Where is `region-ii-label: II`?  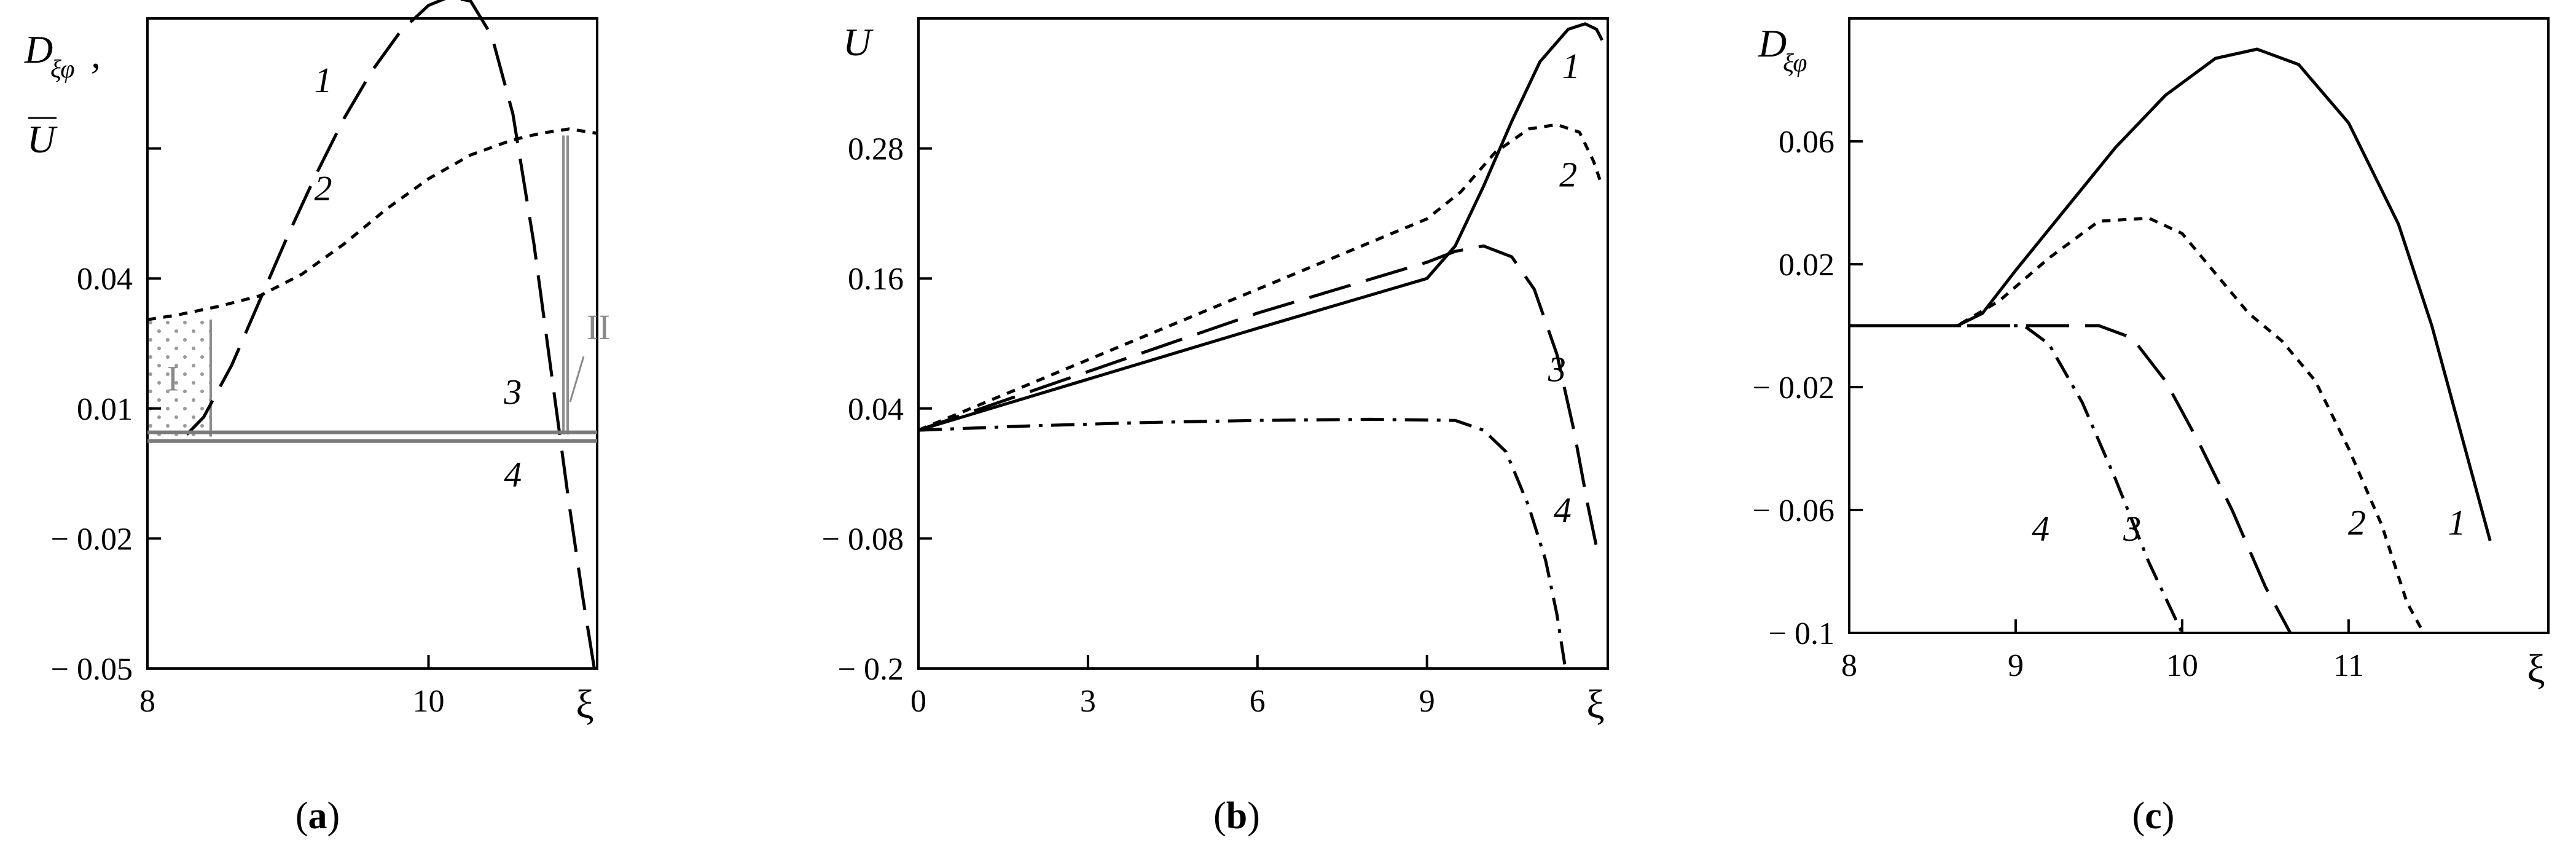
region-ii-label: II is located at coordinates (599, 327).